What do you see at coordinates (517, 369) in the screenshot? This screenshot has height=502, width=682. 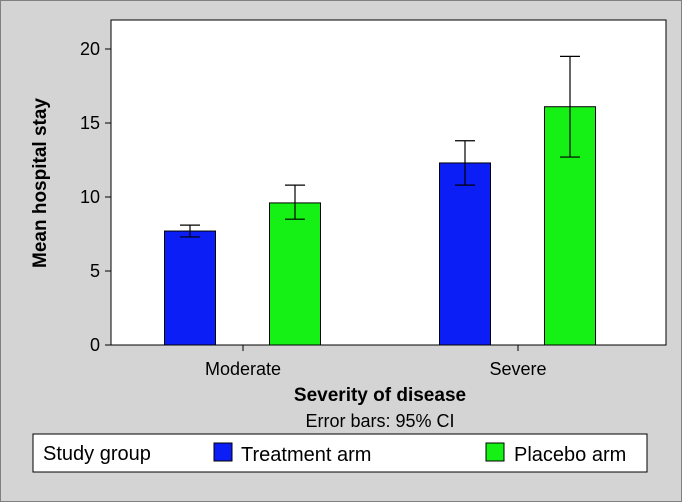 I see `x-tick-label: Severe` at bounding box center [517, 369].